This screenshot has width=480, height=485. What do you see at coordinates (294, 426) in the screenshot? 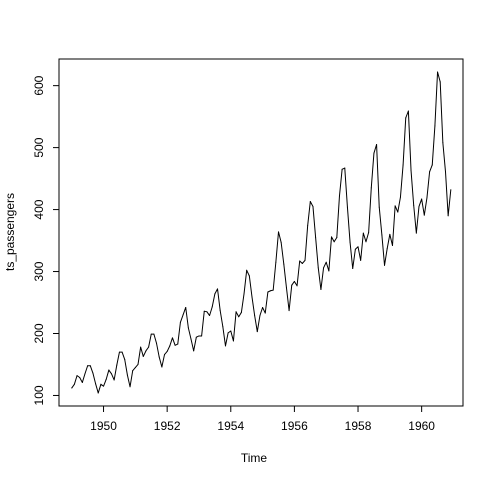
I see `x-tick-label: 1956` at bounding box center [294, 426].